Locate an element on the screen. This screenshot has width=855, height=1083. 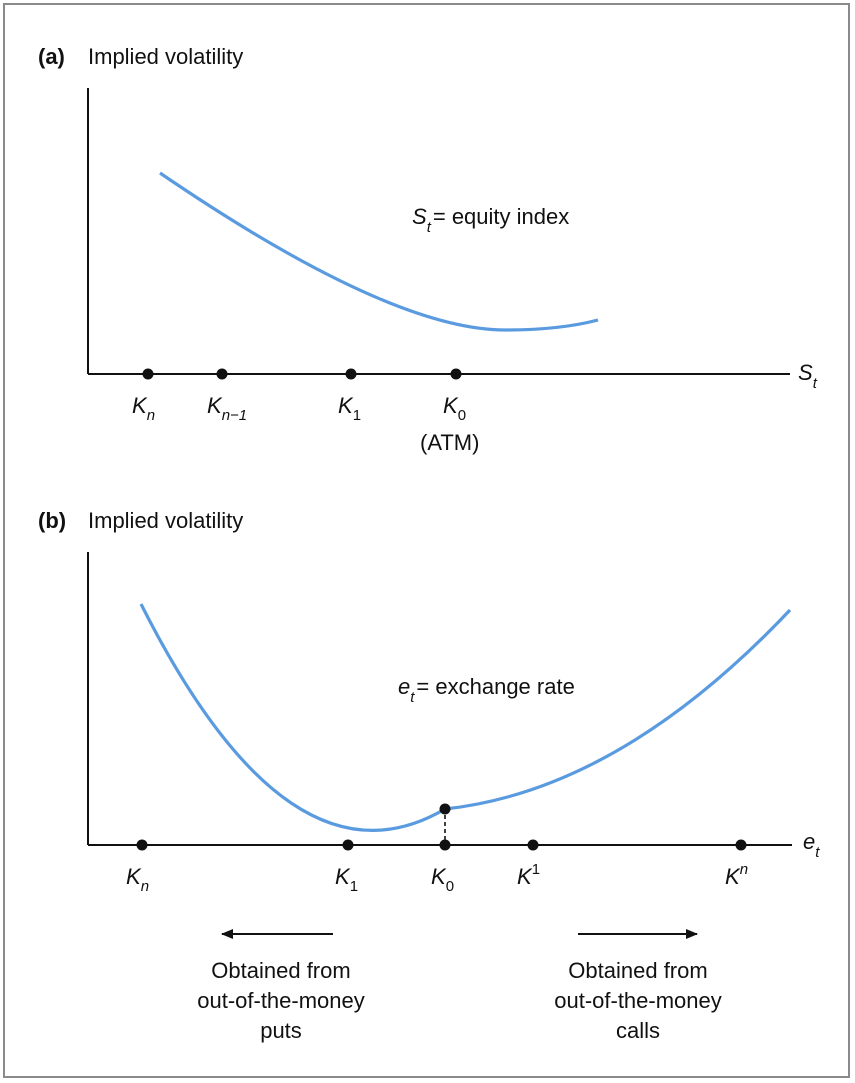
panel-b-left-note-line-3: puts is located at coordinates (281, 1030).